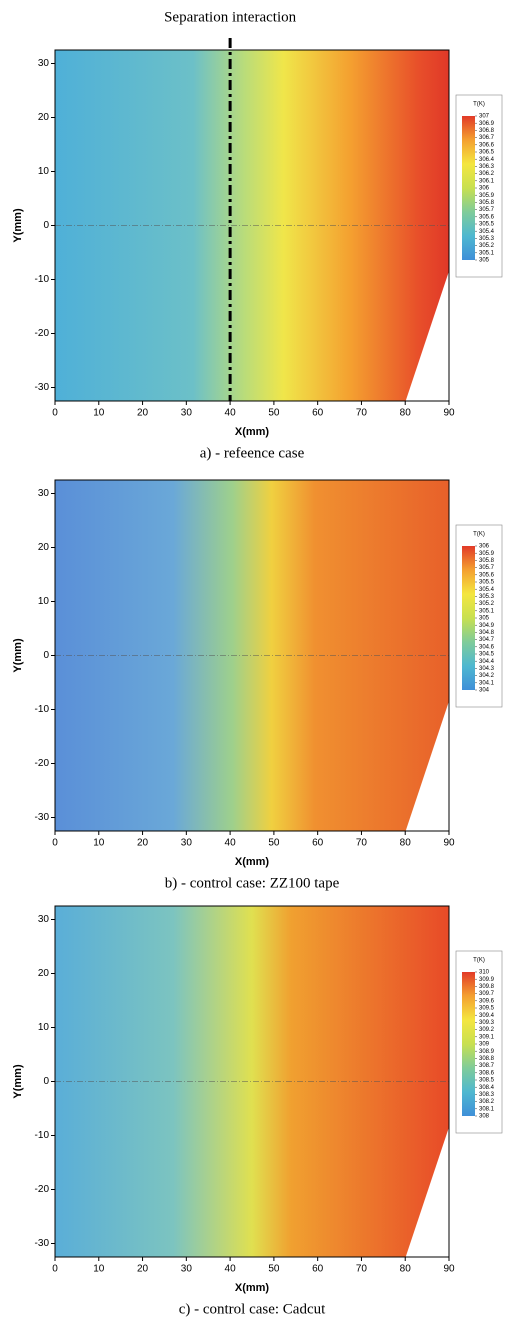 The height and width of the screenshot is (1328, 509). What do you see at coordinates (479, 535) in the screenshot?
I see `colorbar-title: T(K)` at bounding box center [479, 535].